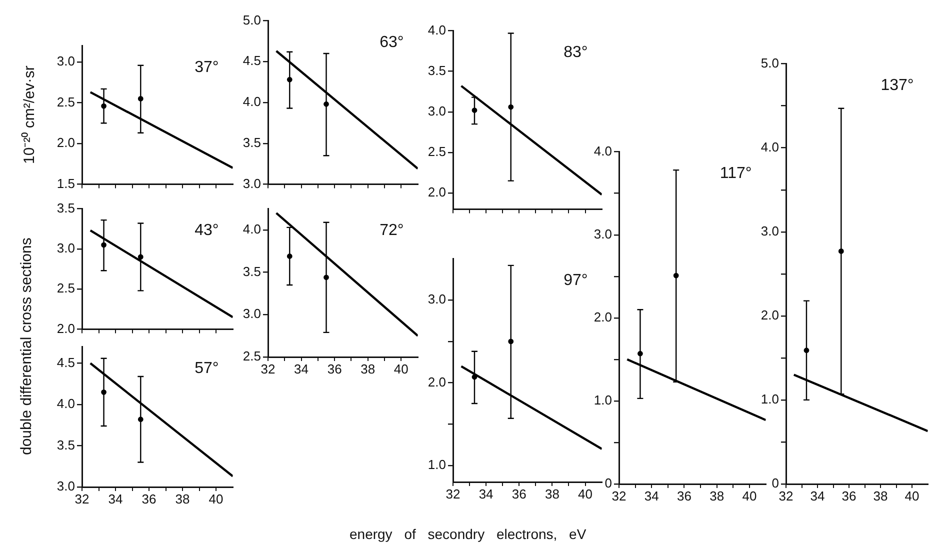 The width and height of the screenshot is (936, 552). Describe the element at coordinates (29, 115) in the screenshot. I see `y-axis-title: 10⁻²⁰ cm²/ev·sr` at that location.